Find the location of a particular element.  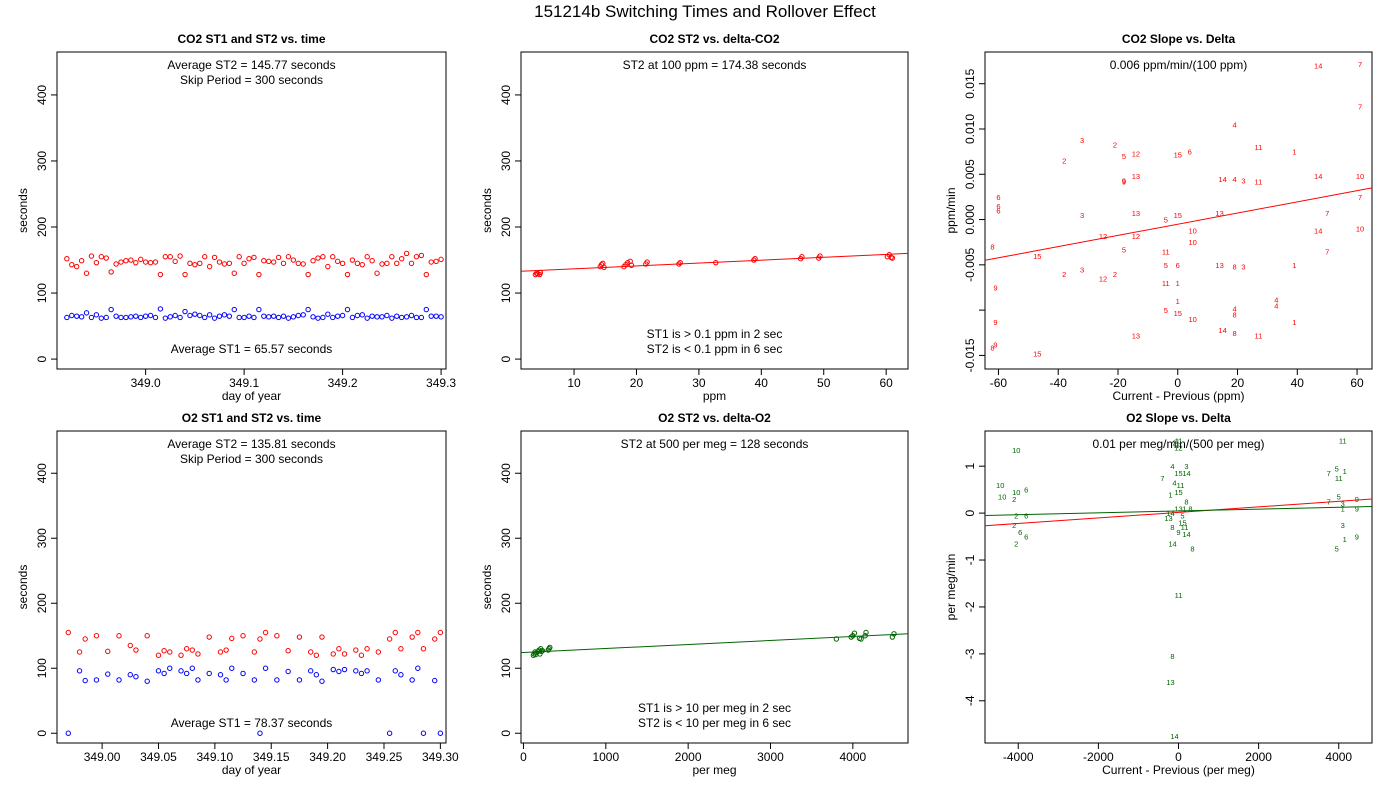

point-label: 8 is located at coordinates (1234, 267).